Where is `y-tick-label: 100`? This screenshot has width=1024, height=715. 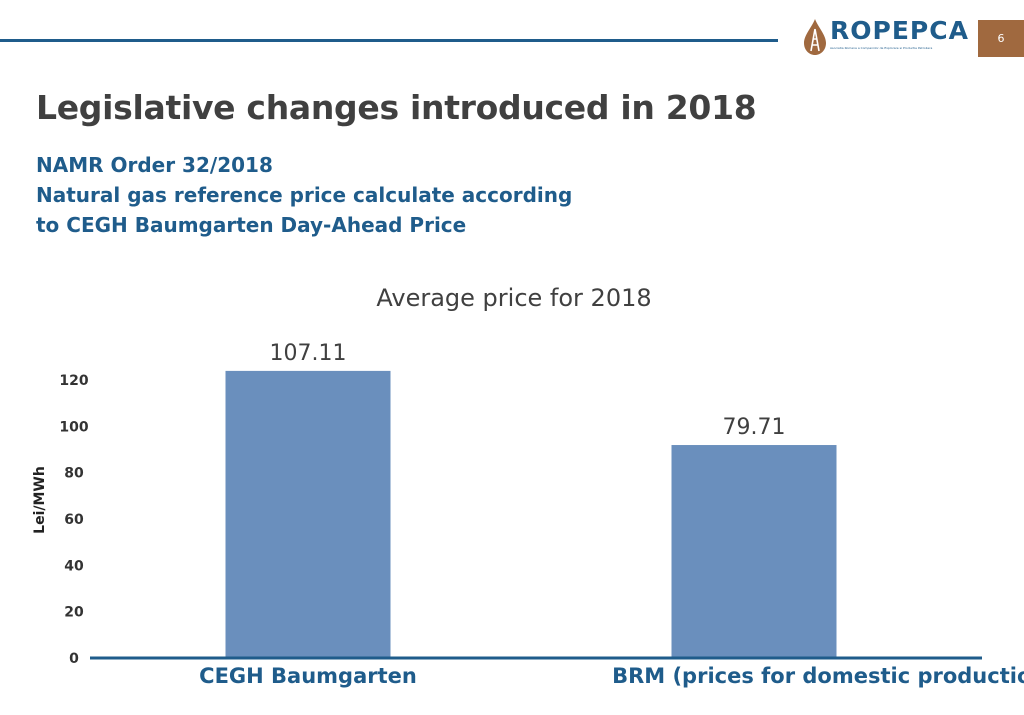
y-tick-label: 100 is located at coordinates (73, 427).